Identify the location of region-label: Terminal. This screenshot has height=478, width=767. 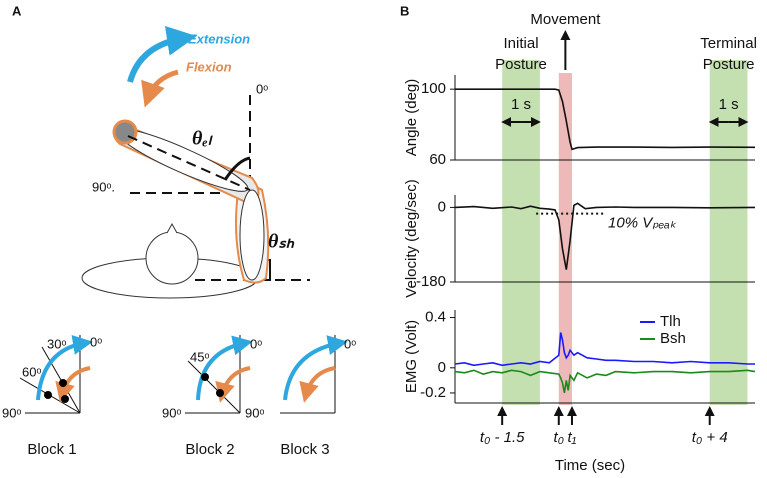
(728, 43).